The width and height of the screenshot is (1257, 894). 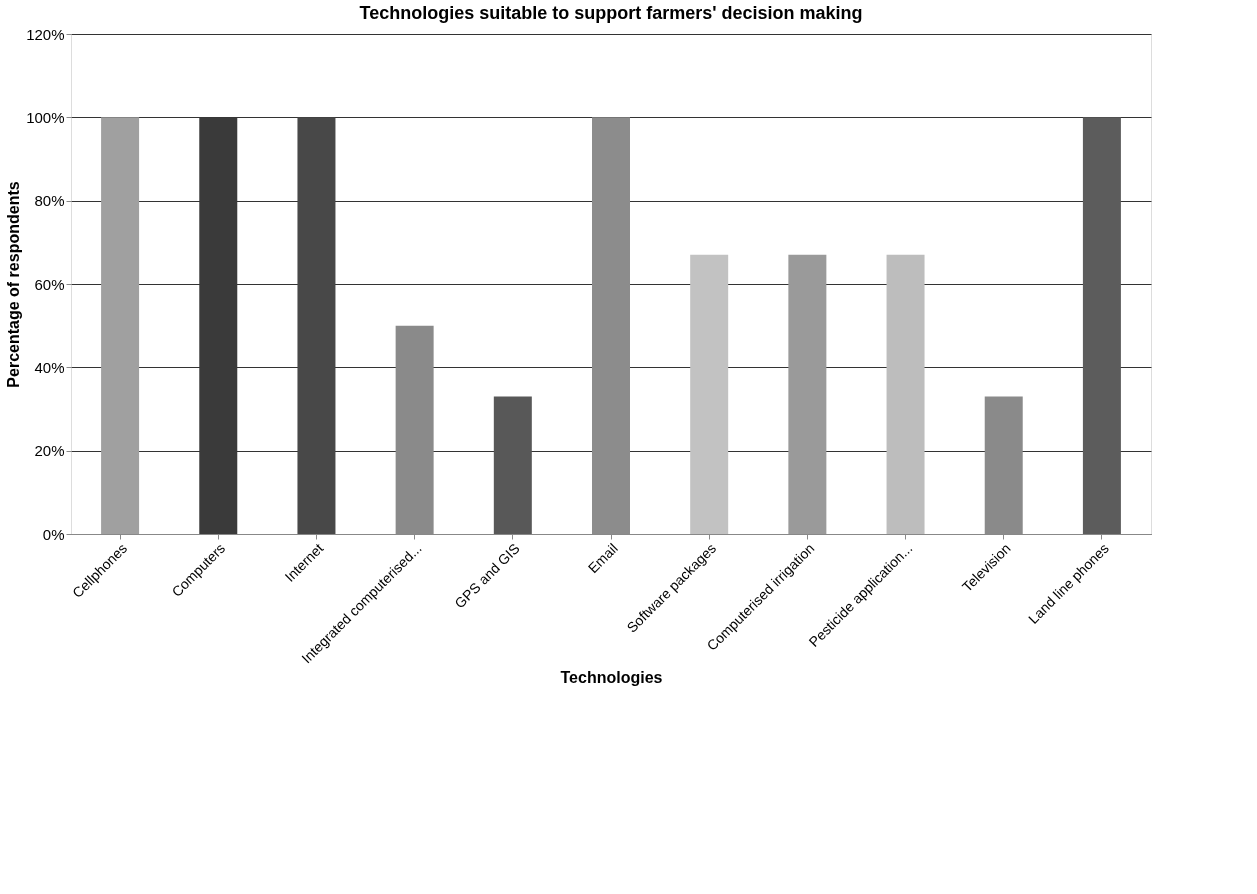 What do you see at coordinates (45, 34) in the screenshot?
I see `y-tick-label: 120%` at bounding box center [45, 34].